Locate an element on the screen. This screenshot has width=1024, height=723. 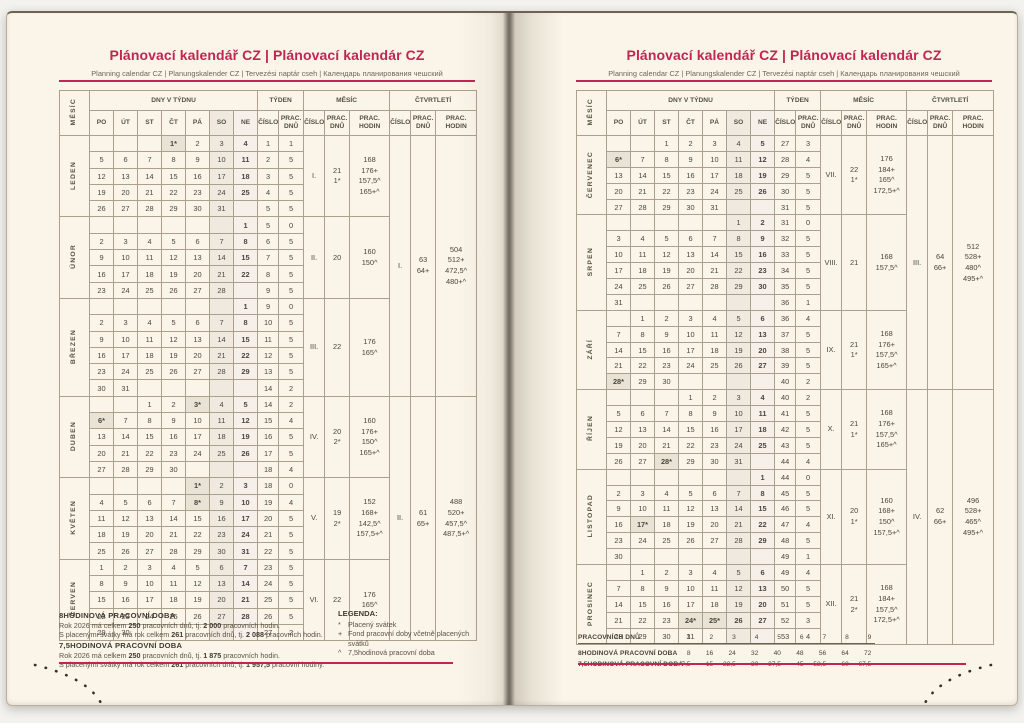
month-number-cell: IV. is located at coordinates (314, 437).